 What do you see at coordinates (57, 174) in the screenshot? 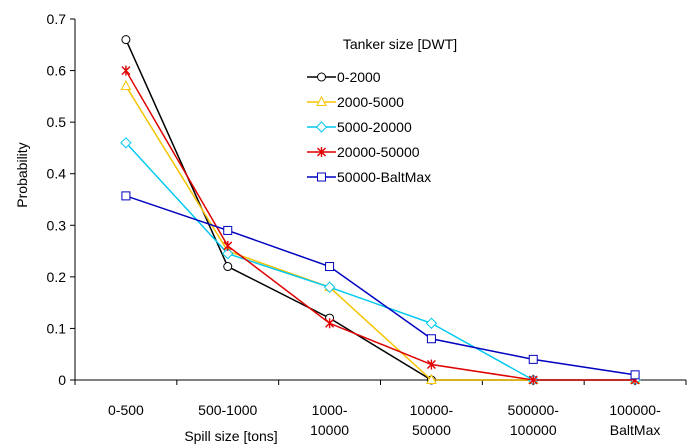
I see `y-tick-label: 0.4` at bounding box center [57, 174].